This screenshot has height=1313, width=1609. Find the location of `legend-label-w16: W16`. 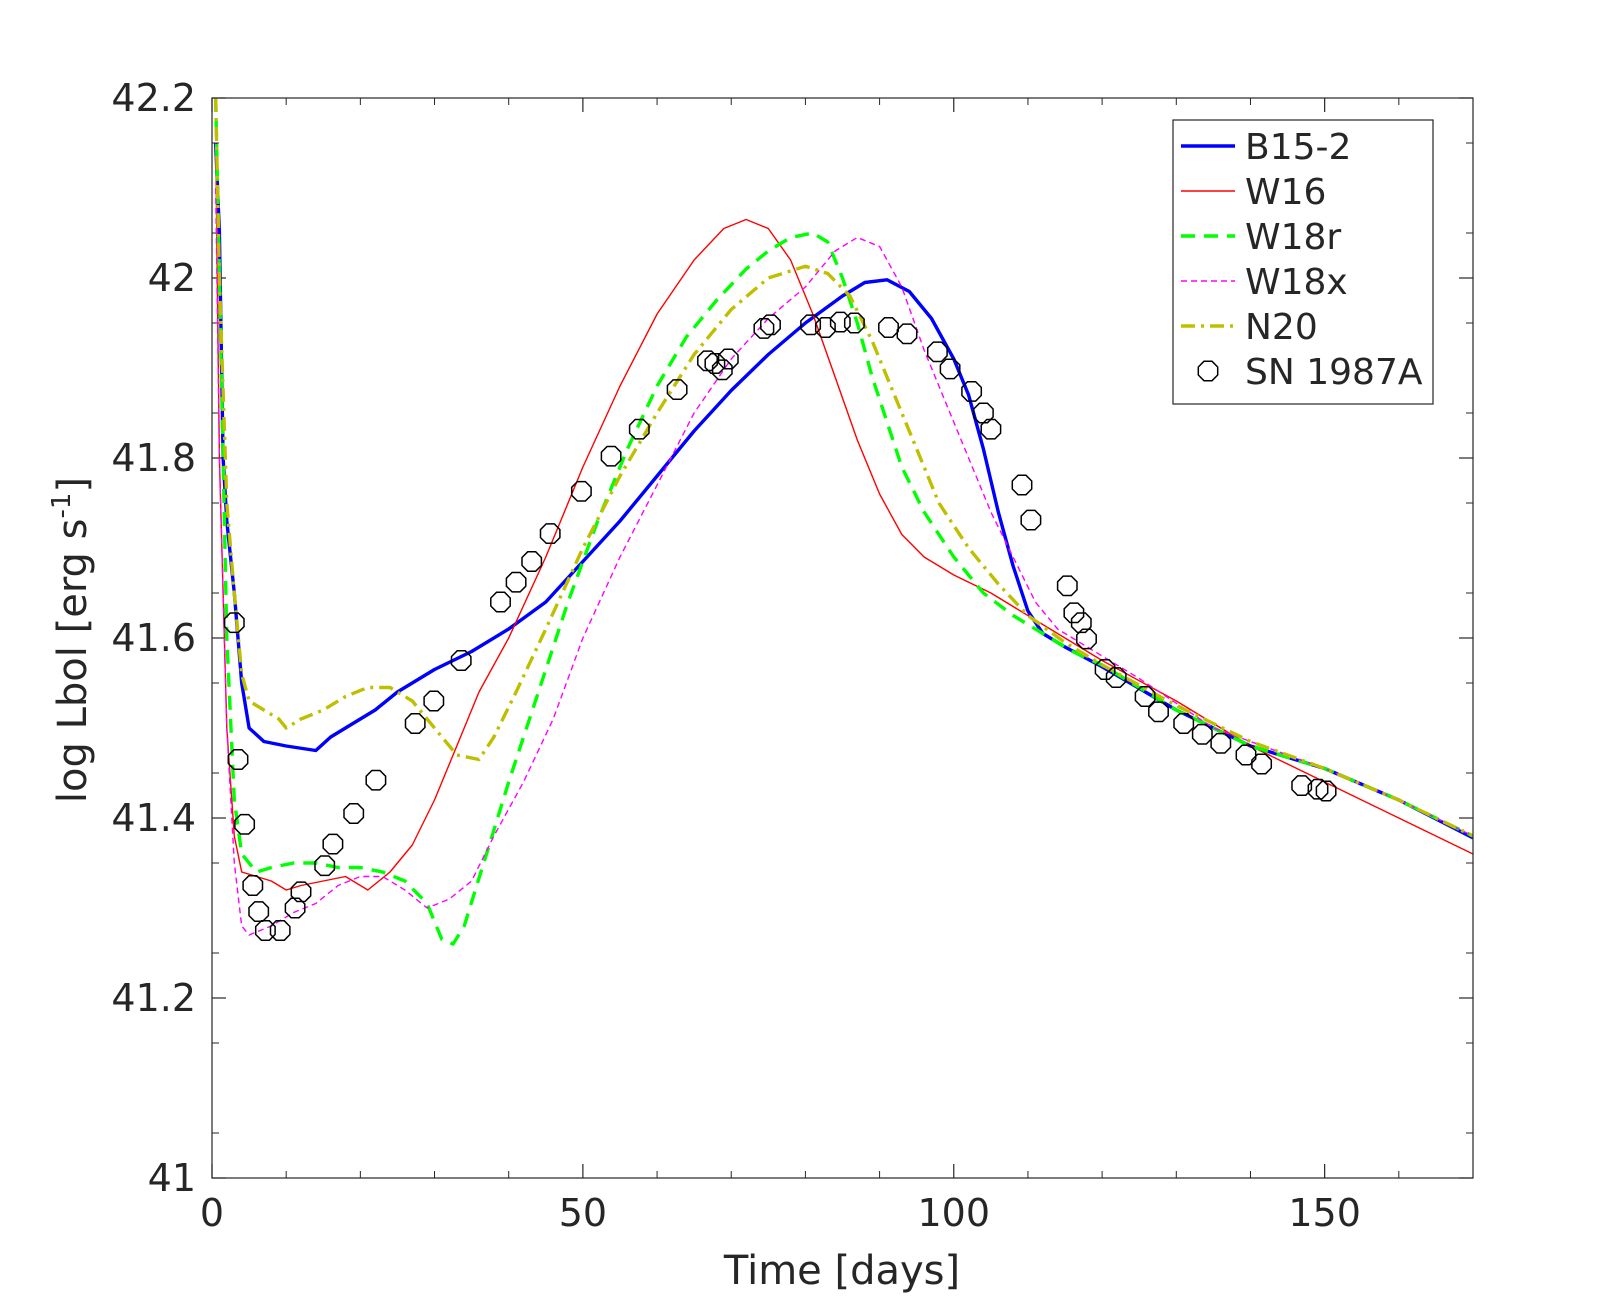

legend-label-w16: W16 is located at coordinates (1285, 192).